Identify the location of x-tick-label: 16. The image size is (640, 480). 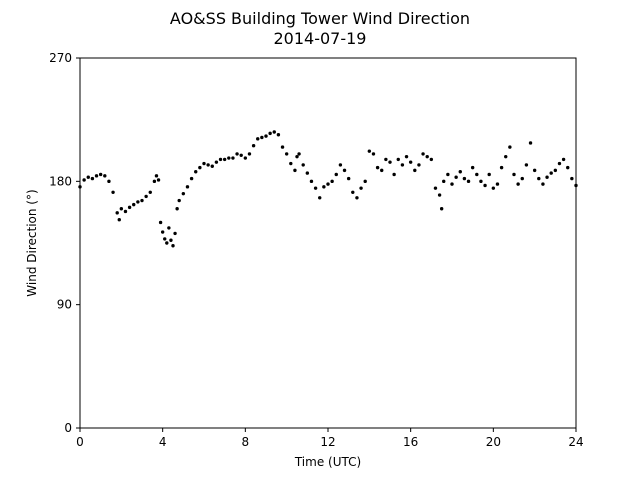
(410, 442).